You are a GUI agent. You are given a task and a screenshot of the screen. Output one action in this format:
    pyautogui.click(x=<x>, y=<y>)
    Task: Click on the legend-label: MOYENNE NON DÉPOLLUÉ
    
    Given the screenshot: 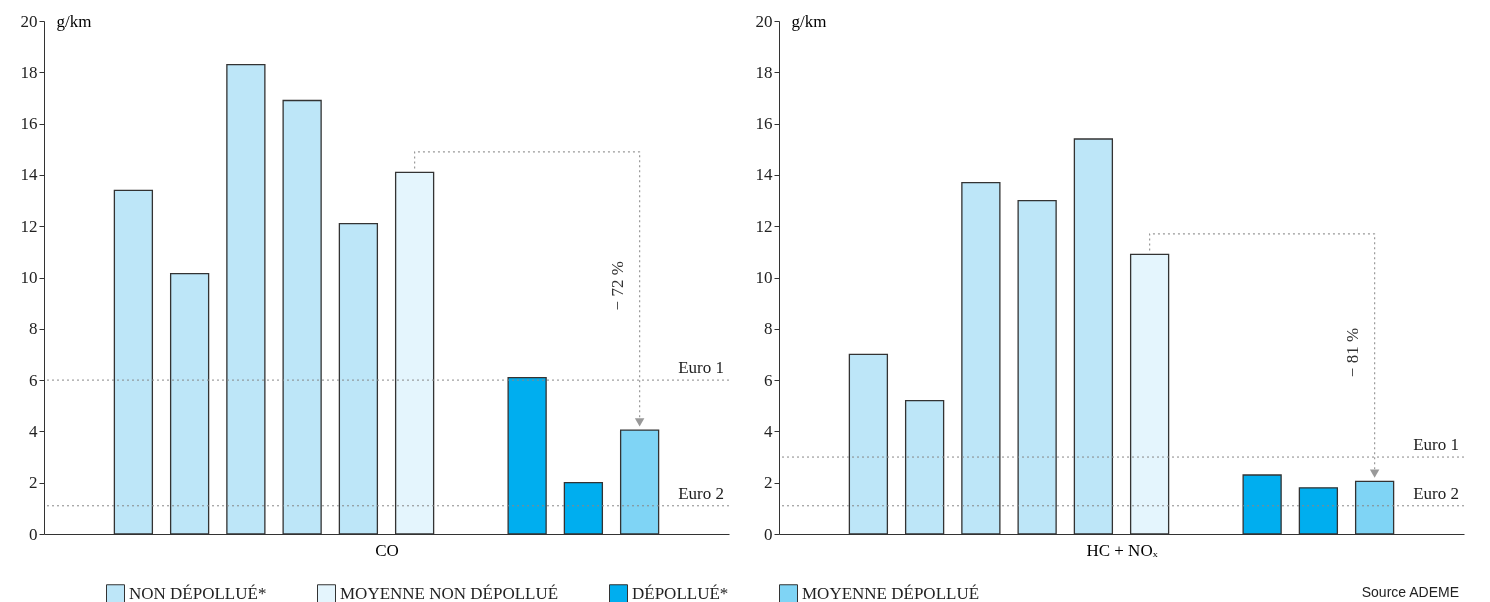 What is the action you would take?
    pyautogui.click(x=449, y=592)
    